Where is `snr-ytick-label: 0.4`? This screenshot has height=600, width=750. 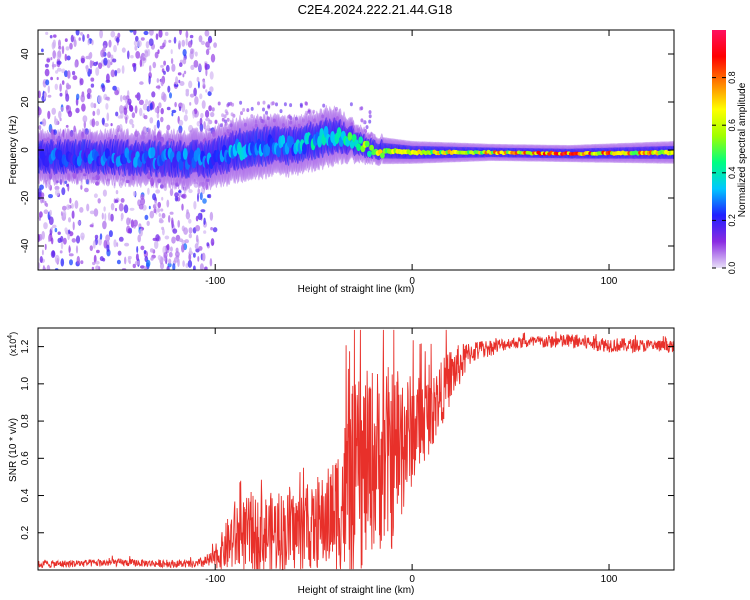 snr-ytick-label: 0.4 is located at coordinates (25, 495).